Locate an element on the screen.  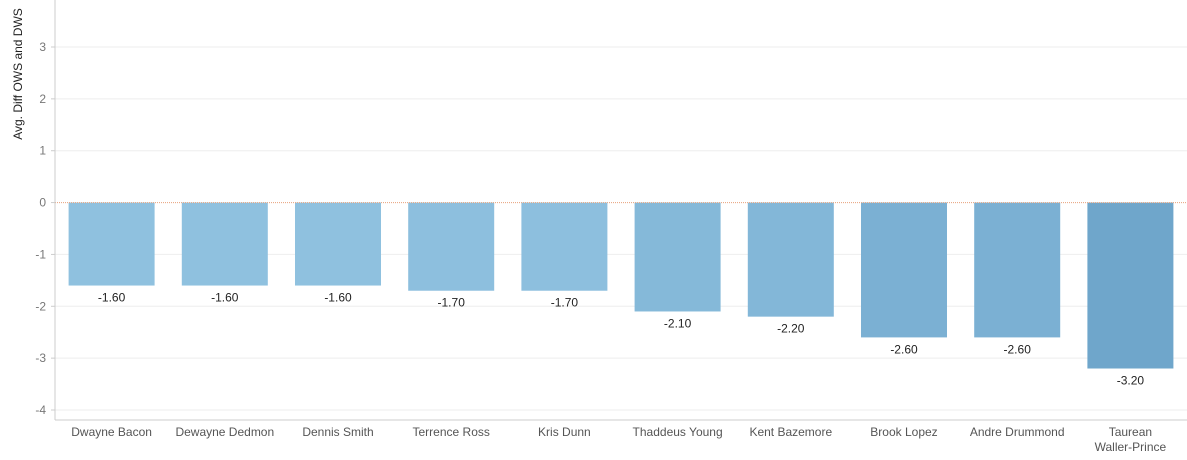
data-label: -3.20 is located at coordinates (1131, 381).